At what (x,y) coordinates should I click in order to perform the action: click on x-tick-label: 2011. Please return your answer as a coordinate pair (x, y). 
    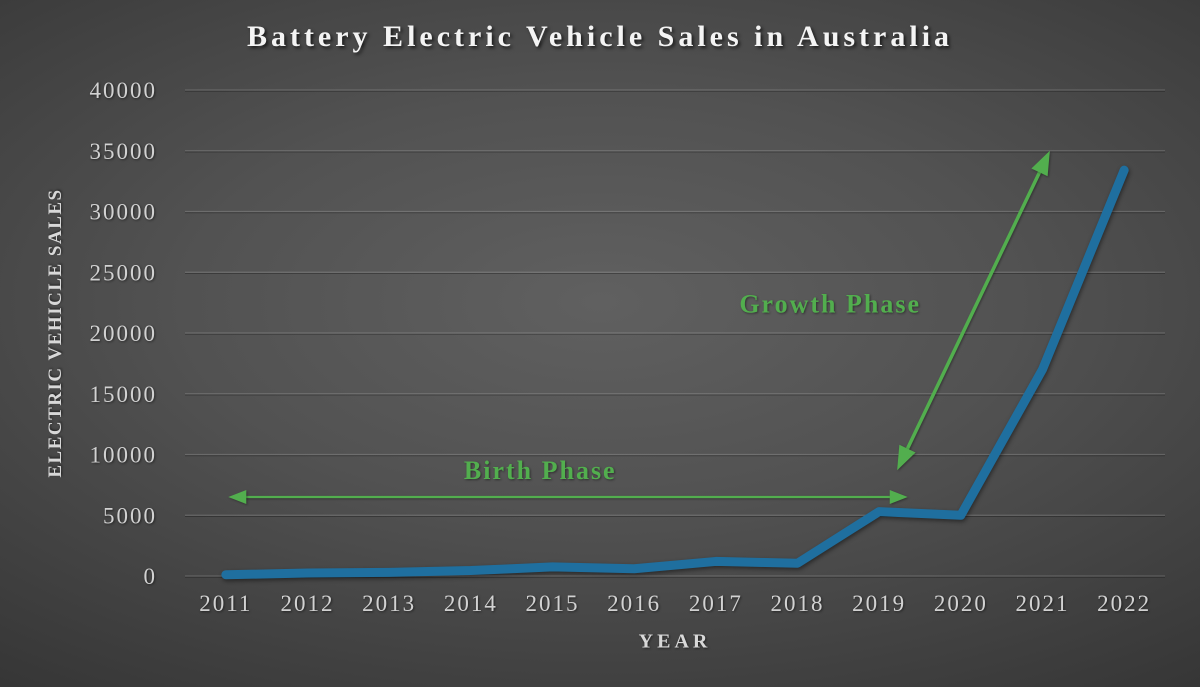
    Looking at the image, I should click on (225, 603).